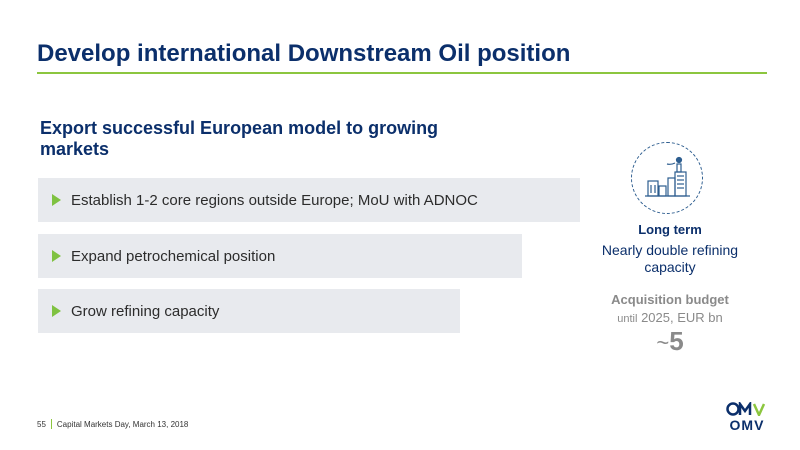  Describe the element at coordinates (122, 424) in the screenshot. I see `footer-event: Capital Markets Day, March 13, 2018` at that location.